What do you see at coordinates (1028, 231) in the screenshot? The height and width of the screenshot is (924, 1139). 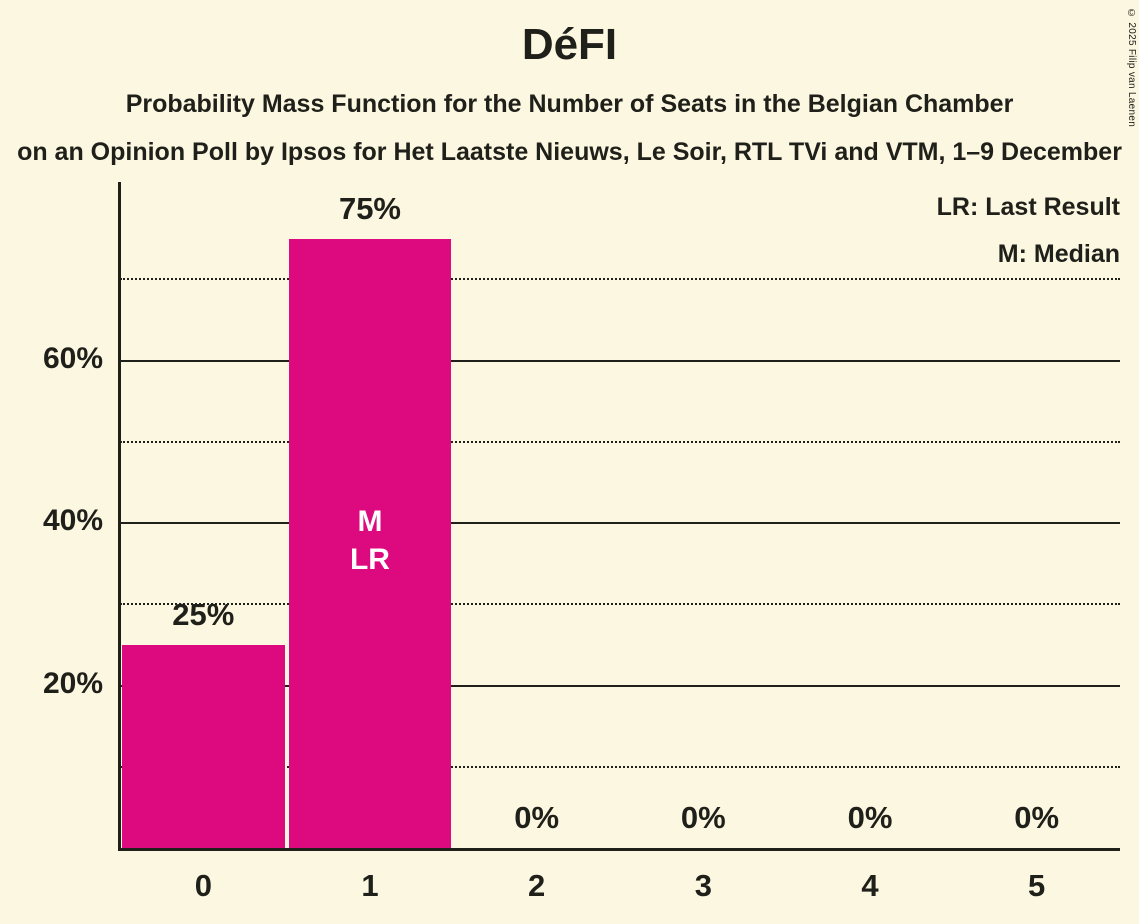 I see `chart-legend: LR: Last Result M: Median` at bounding box center [1028, 231].